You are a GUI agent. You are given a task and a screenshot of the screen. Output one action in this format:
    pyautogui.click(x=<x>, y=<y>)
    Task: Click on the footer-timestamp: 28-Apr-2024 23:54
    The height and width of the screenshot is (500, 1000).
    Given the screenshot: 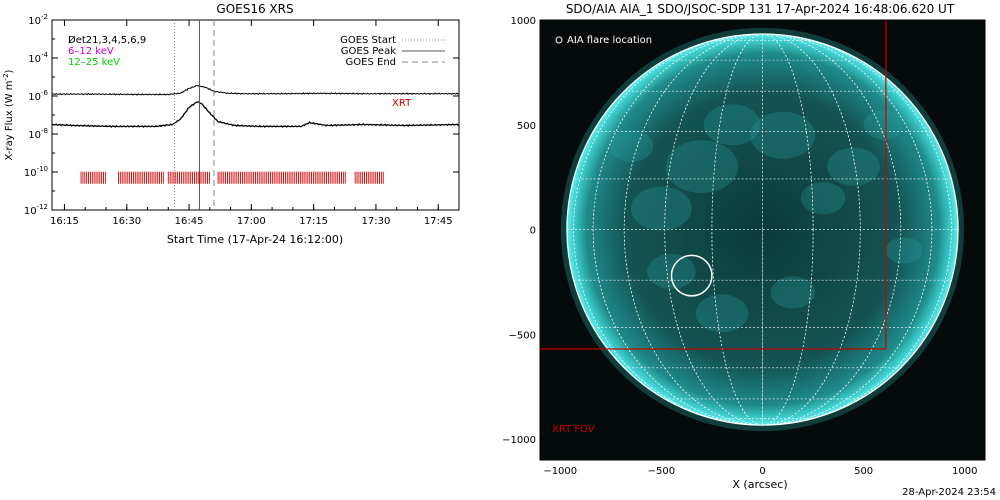 What is the action you would take?
    pyautogui.click(x=949, y=492)
    